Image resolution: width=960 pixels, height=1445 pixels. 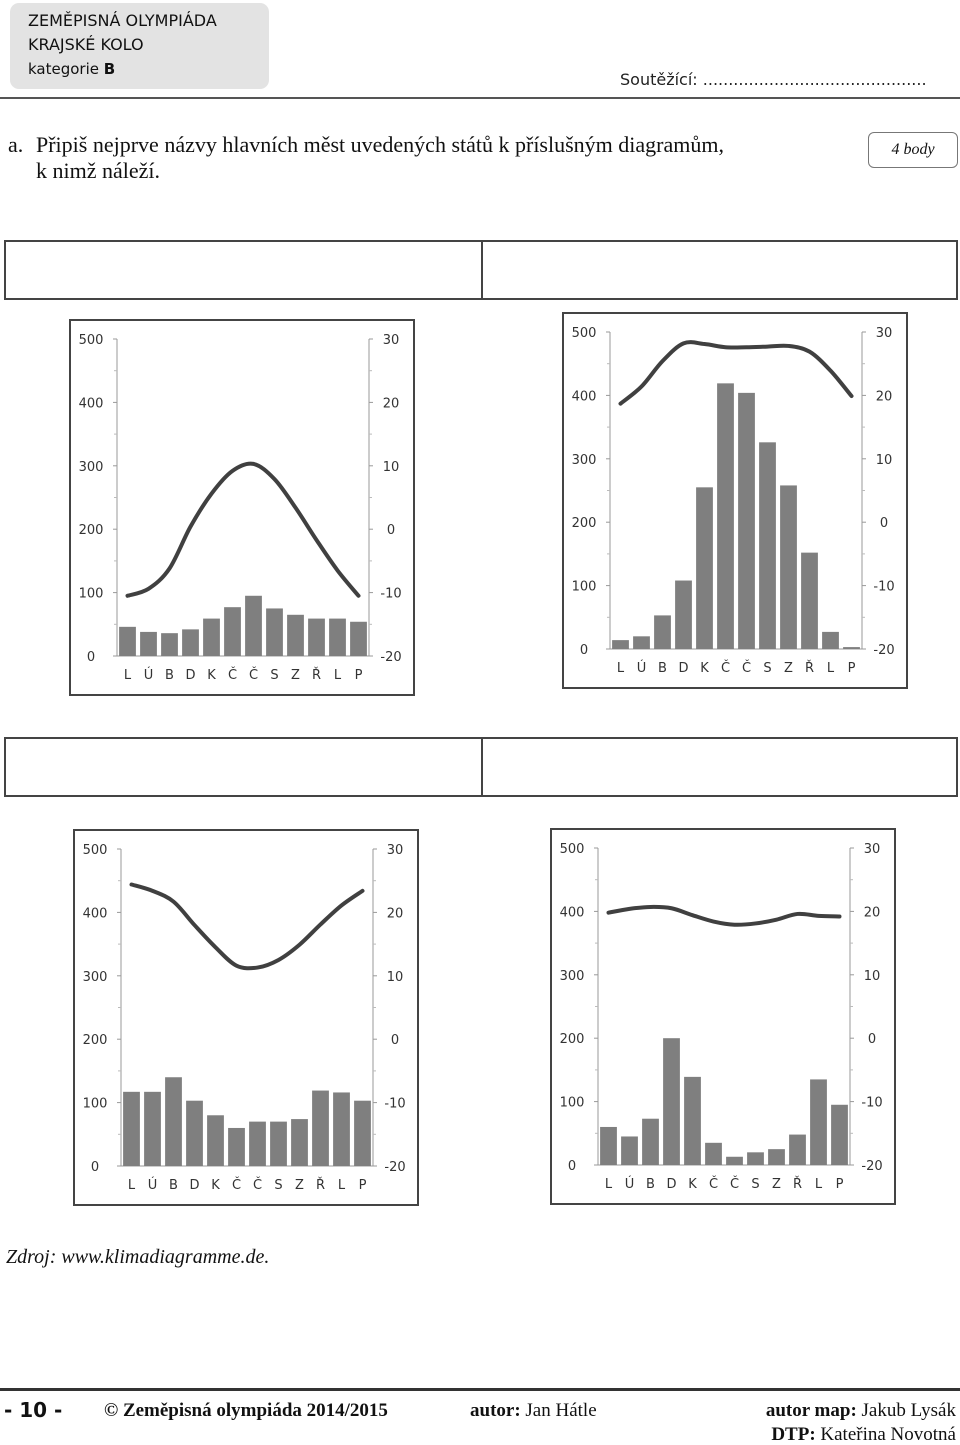 What do you see at coordinates (153, 1185) in the screenshot?
I see `month-label: Ú` at bounding box center [153, 1185].